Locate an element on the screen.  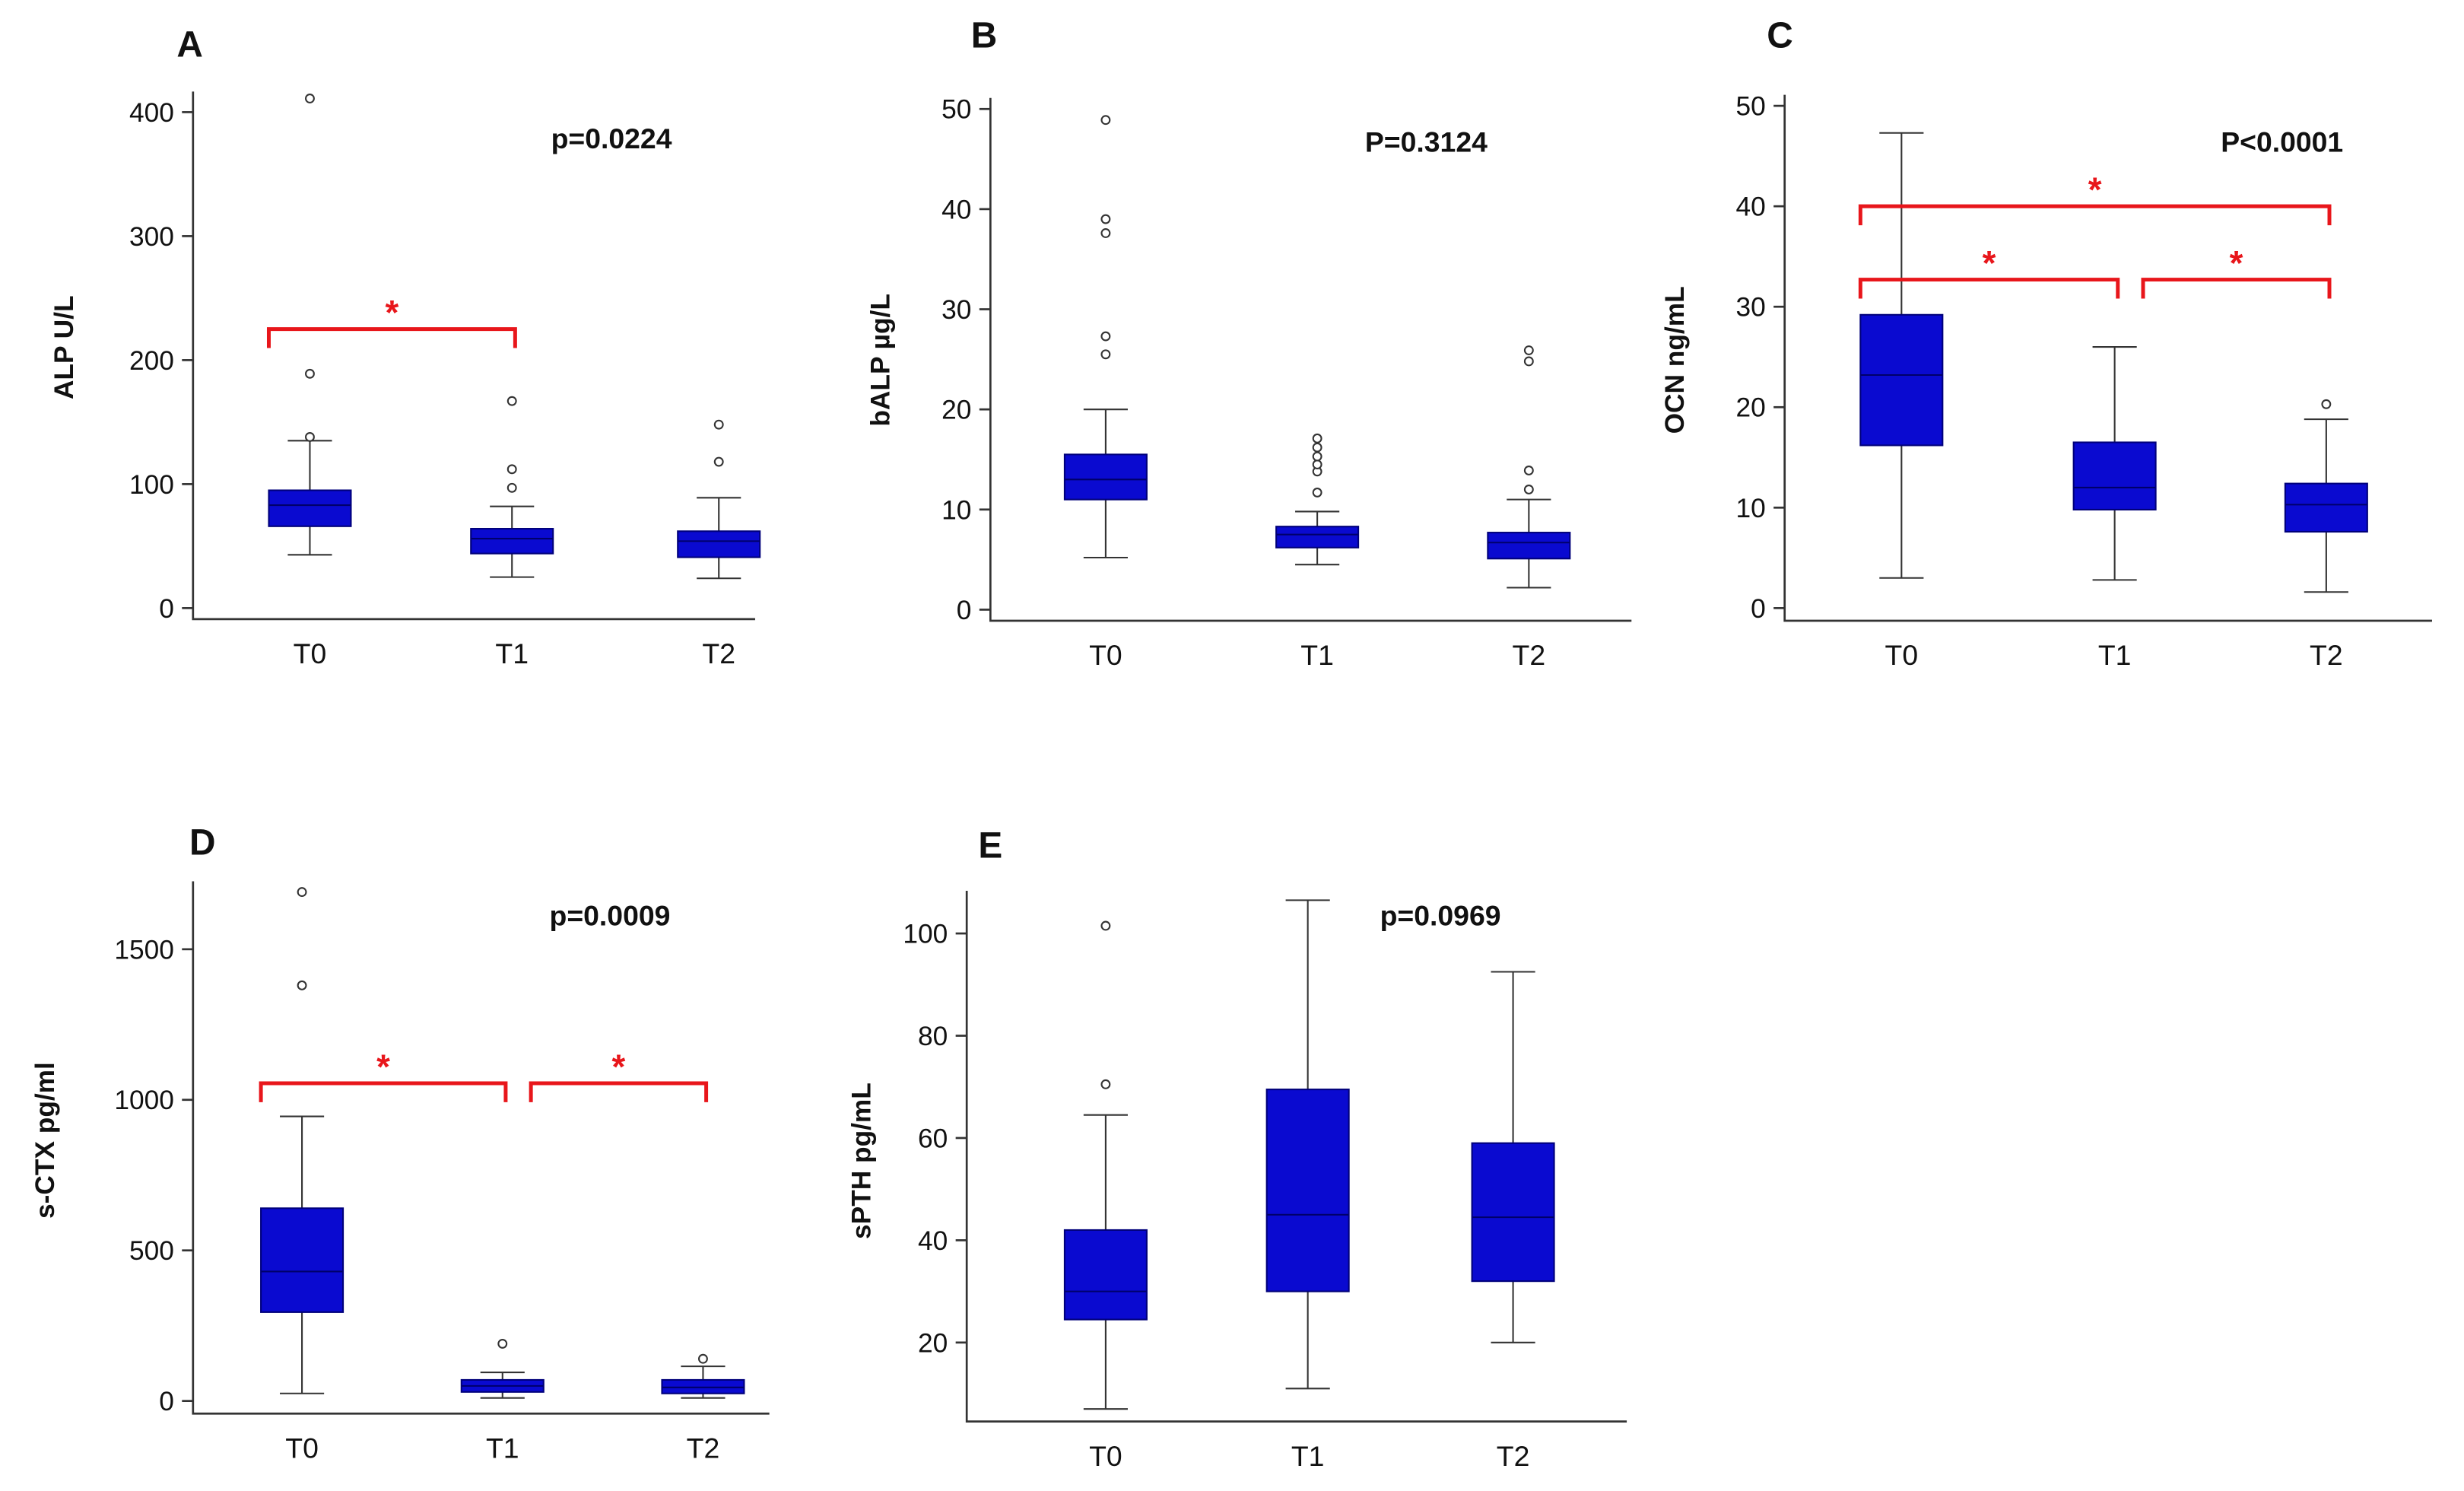
panel-label: D is located at coordinates (202, 842).